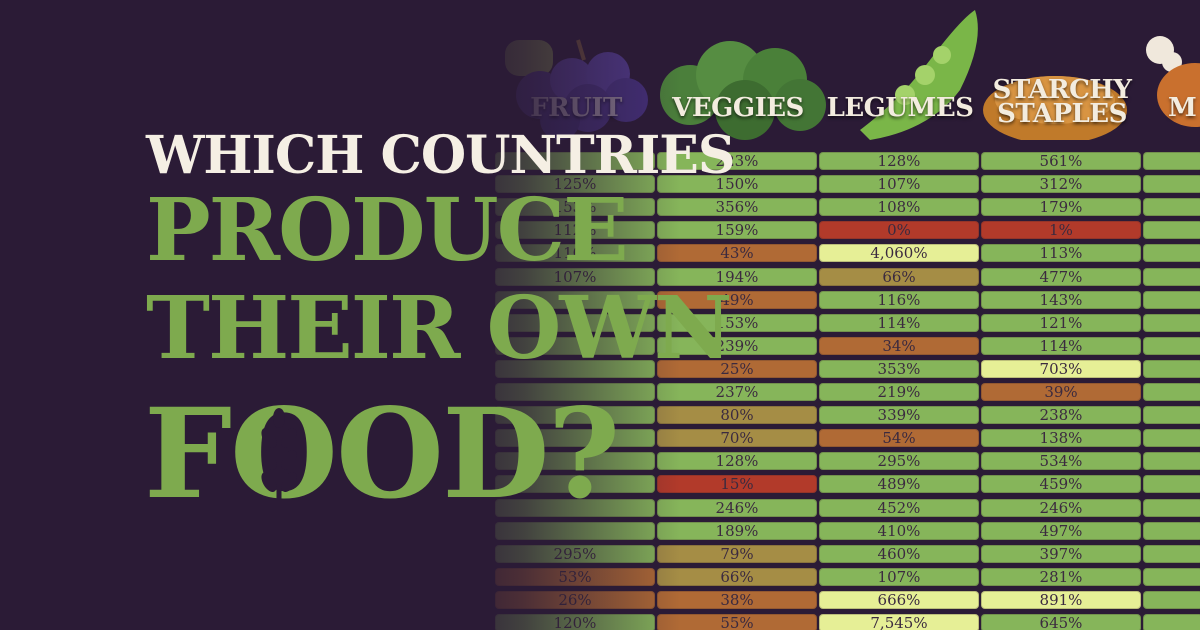  Describe the element at coordinates (1061, 207) in the screenshot. I see `table-cell: 179%` at that location.